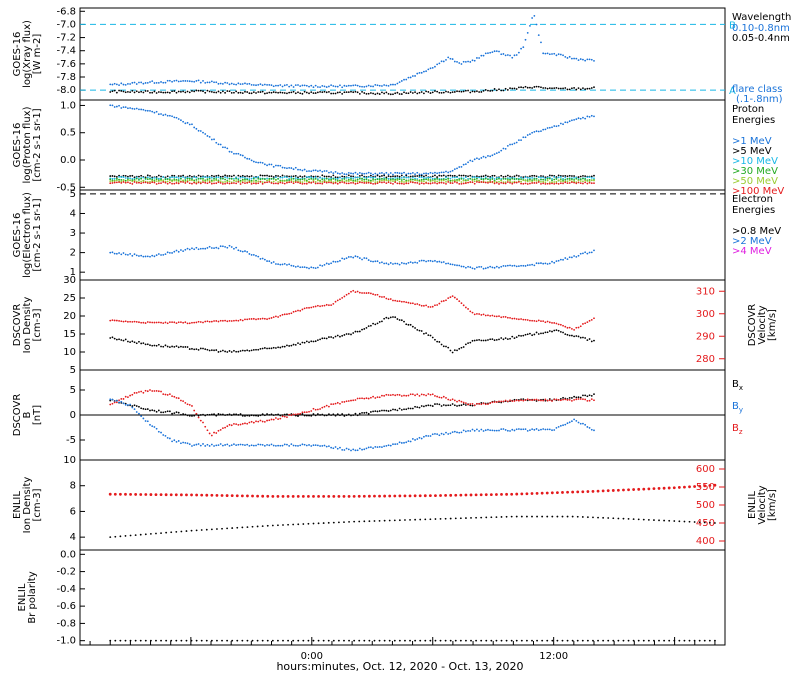 This screenshot has width=800, height=684. Describe the element at coordinates (66, 589) in the screenshot. I see `y-tick-label-enlil_polarity: -0.4` at that location.